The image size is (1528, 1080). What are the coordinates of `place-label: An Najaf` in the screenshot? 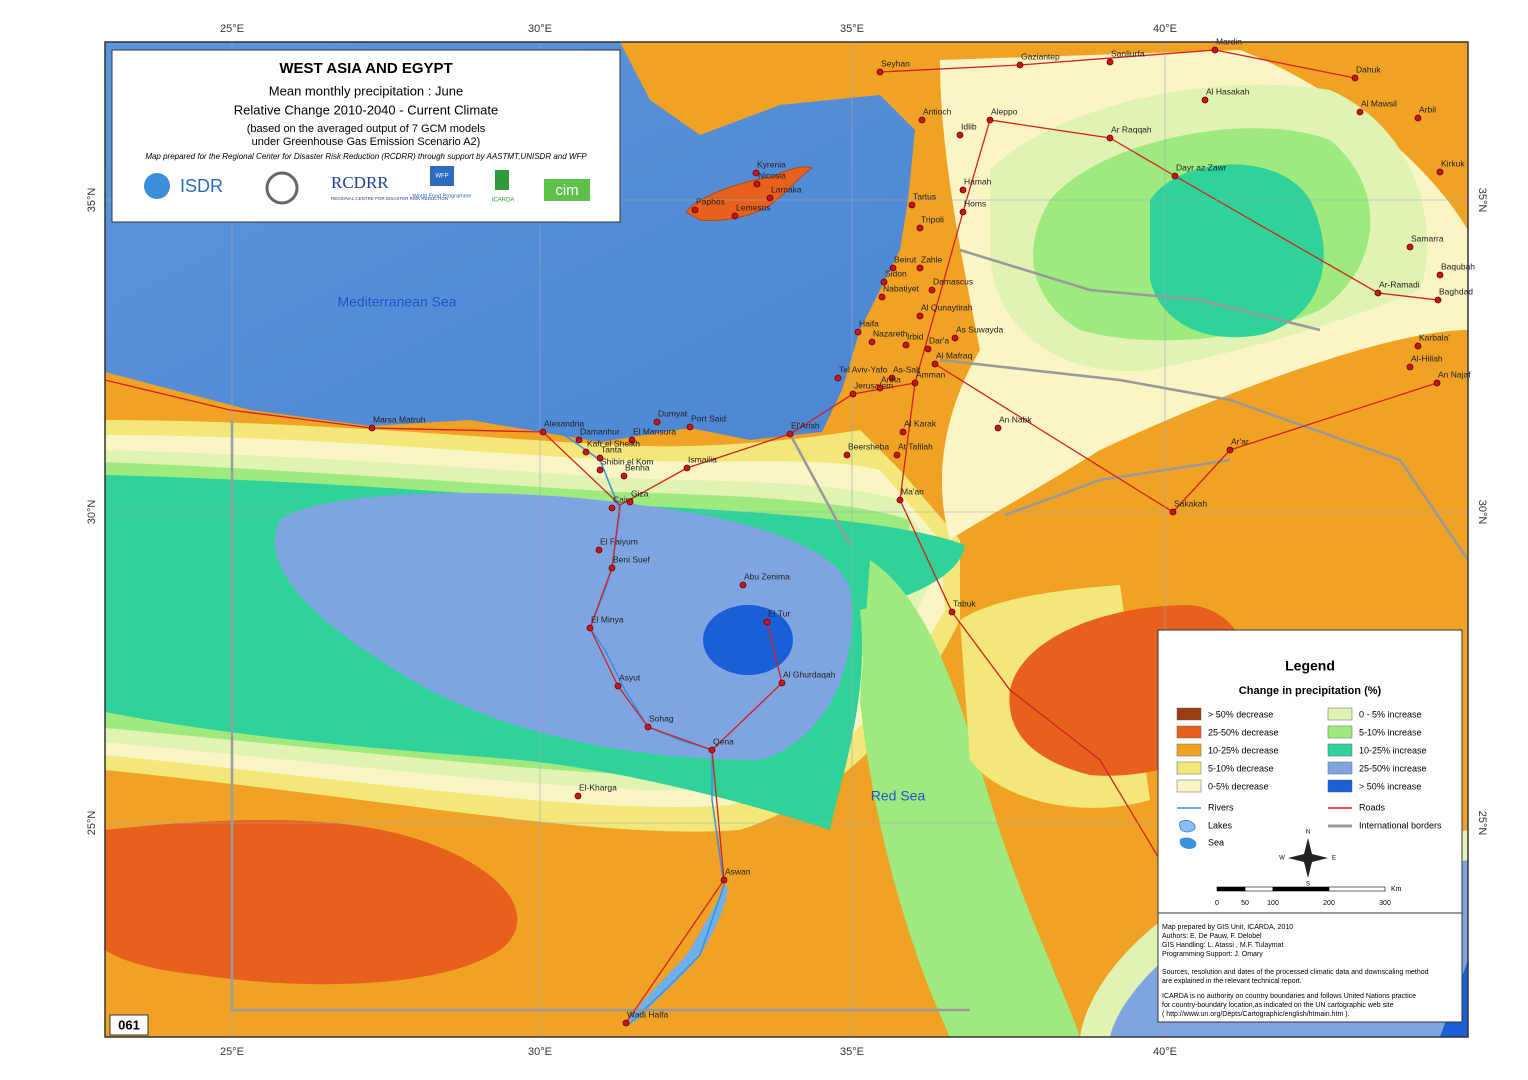 It's located at (1454, 374).